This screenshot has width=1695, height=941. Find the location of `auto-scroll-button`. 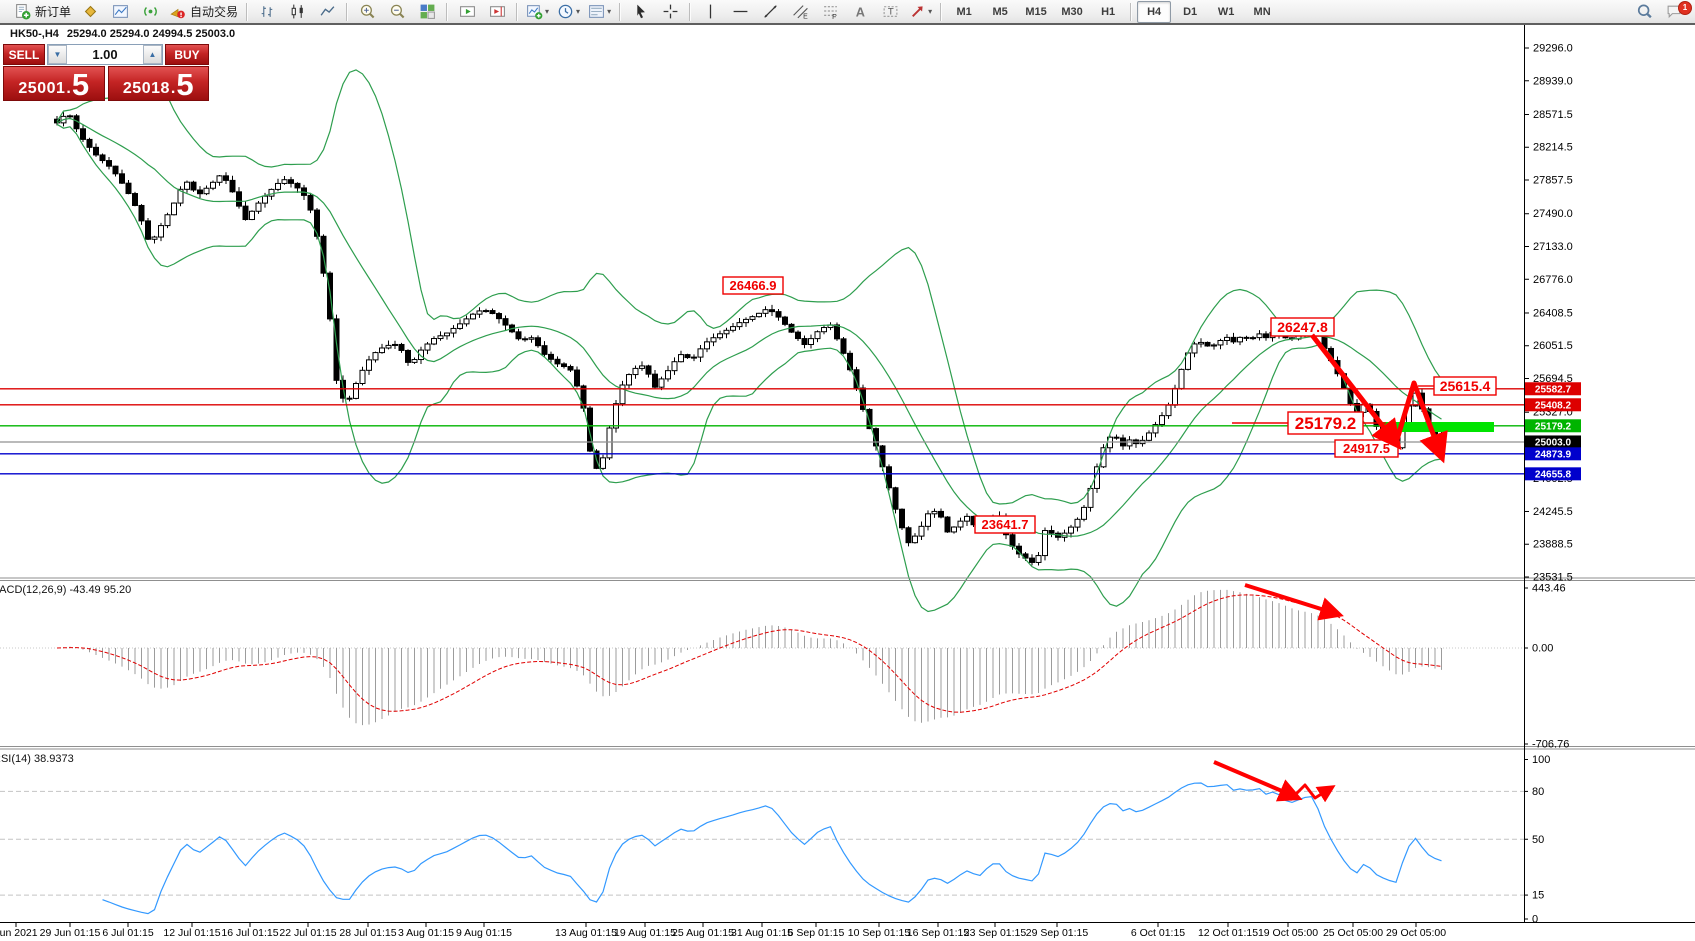

auto-scroll-button is located at coordinates (467, 12).